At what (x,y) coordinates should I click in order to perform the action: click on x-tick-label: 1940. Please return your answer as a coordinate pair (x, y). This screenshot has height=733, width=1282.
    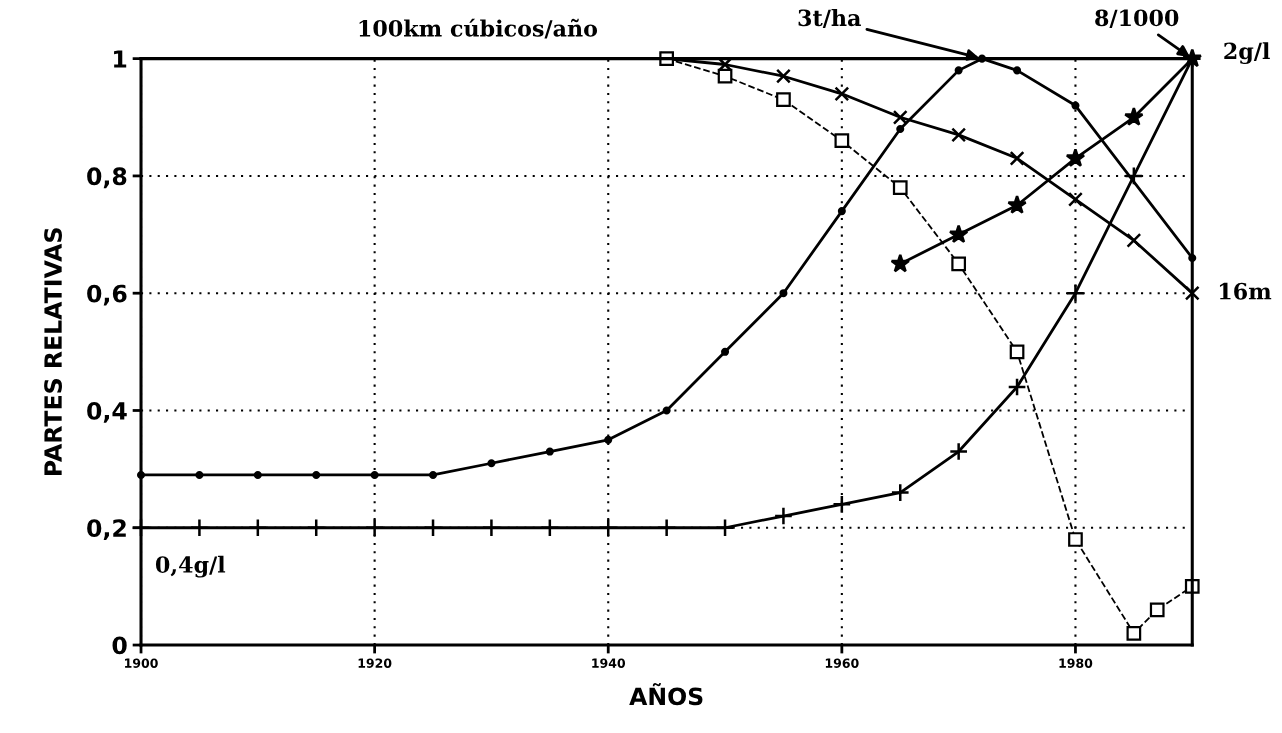
    Looking at the image, I should click on (609, 663).